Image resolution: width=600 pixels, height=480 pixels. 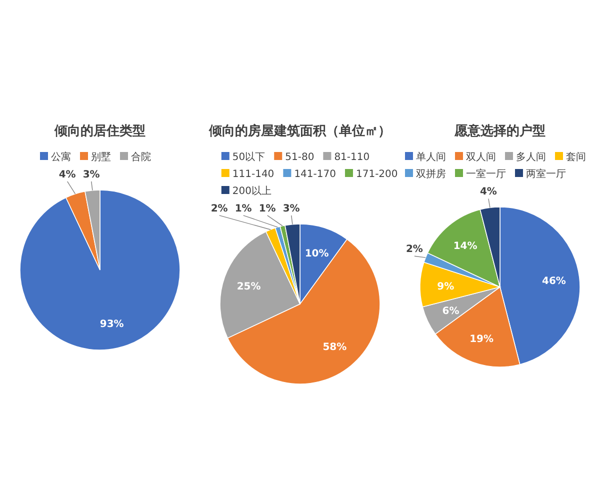 What do you see at coordinates (248, 287) in the screenshot?
I see `data-label: 25%` at bounding box center [248, 287].